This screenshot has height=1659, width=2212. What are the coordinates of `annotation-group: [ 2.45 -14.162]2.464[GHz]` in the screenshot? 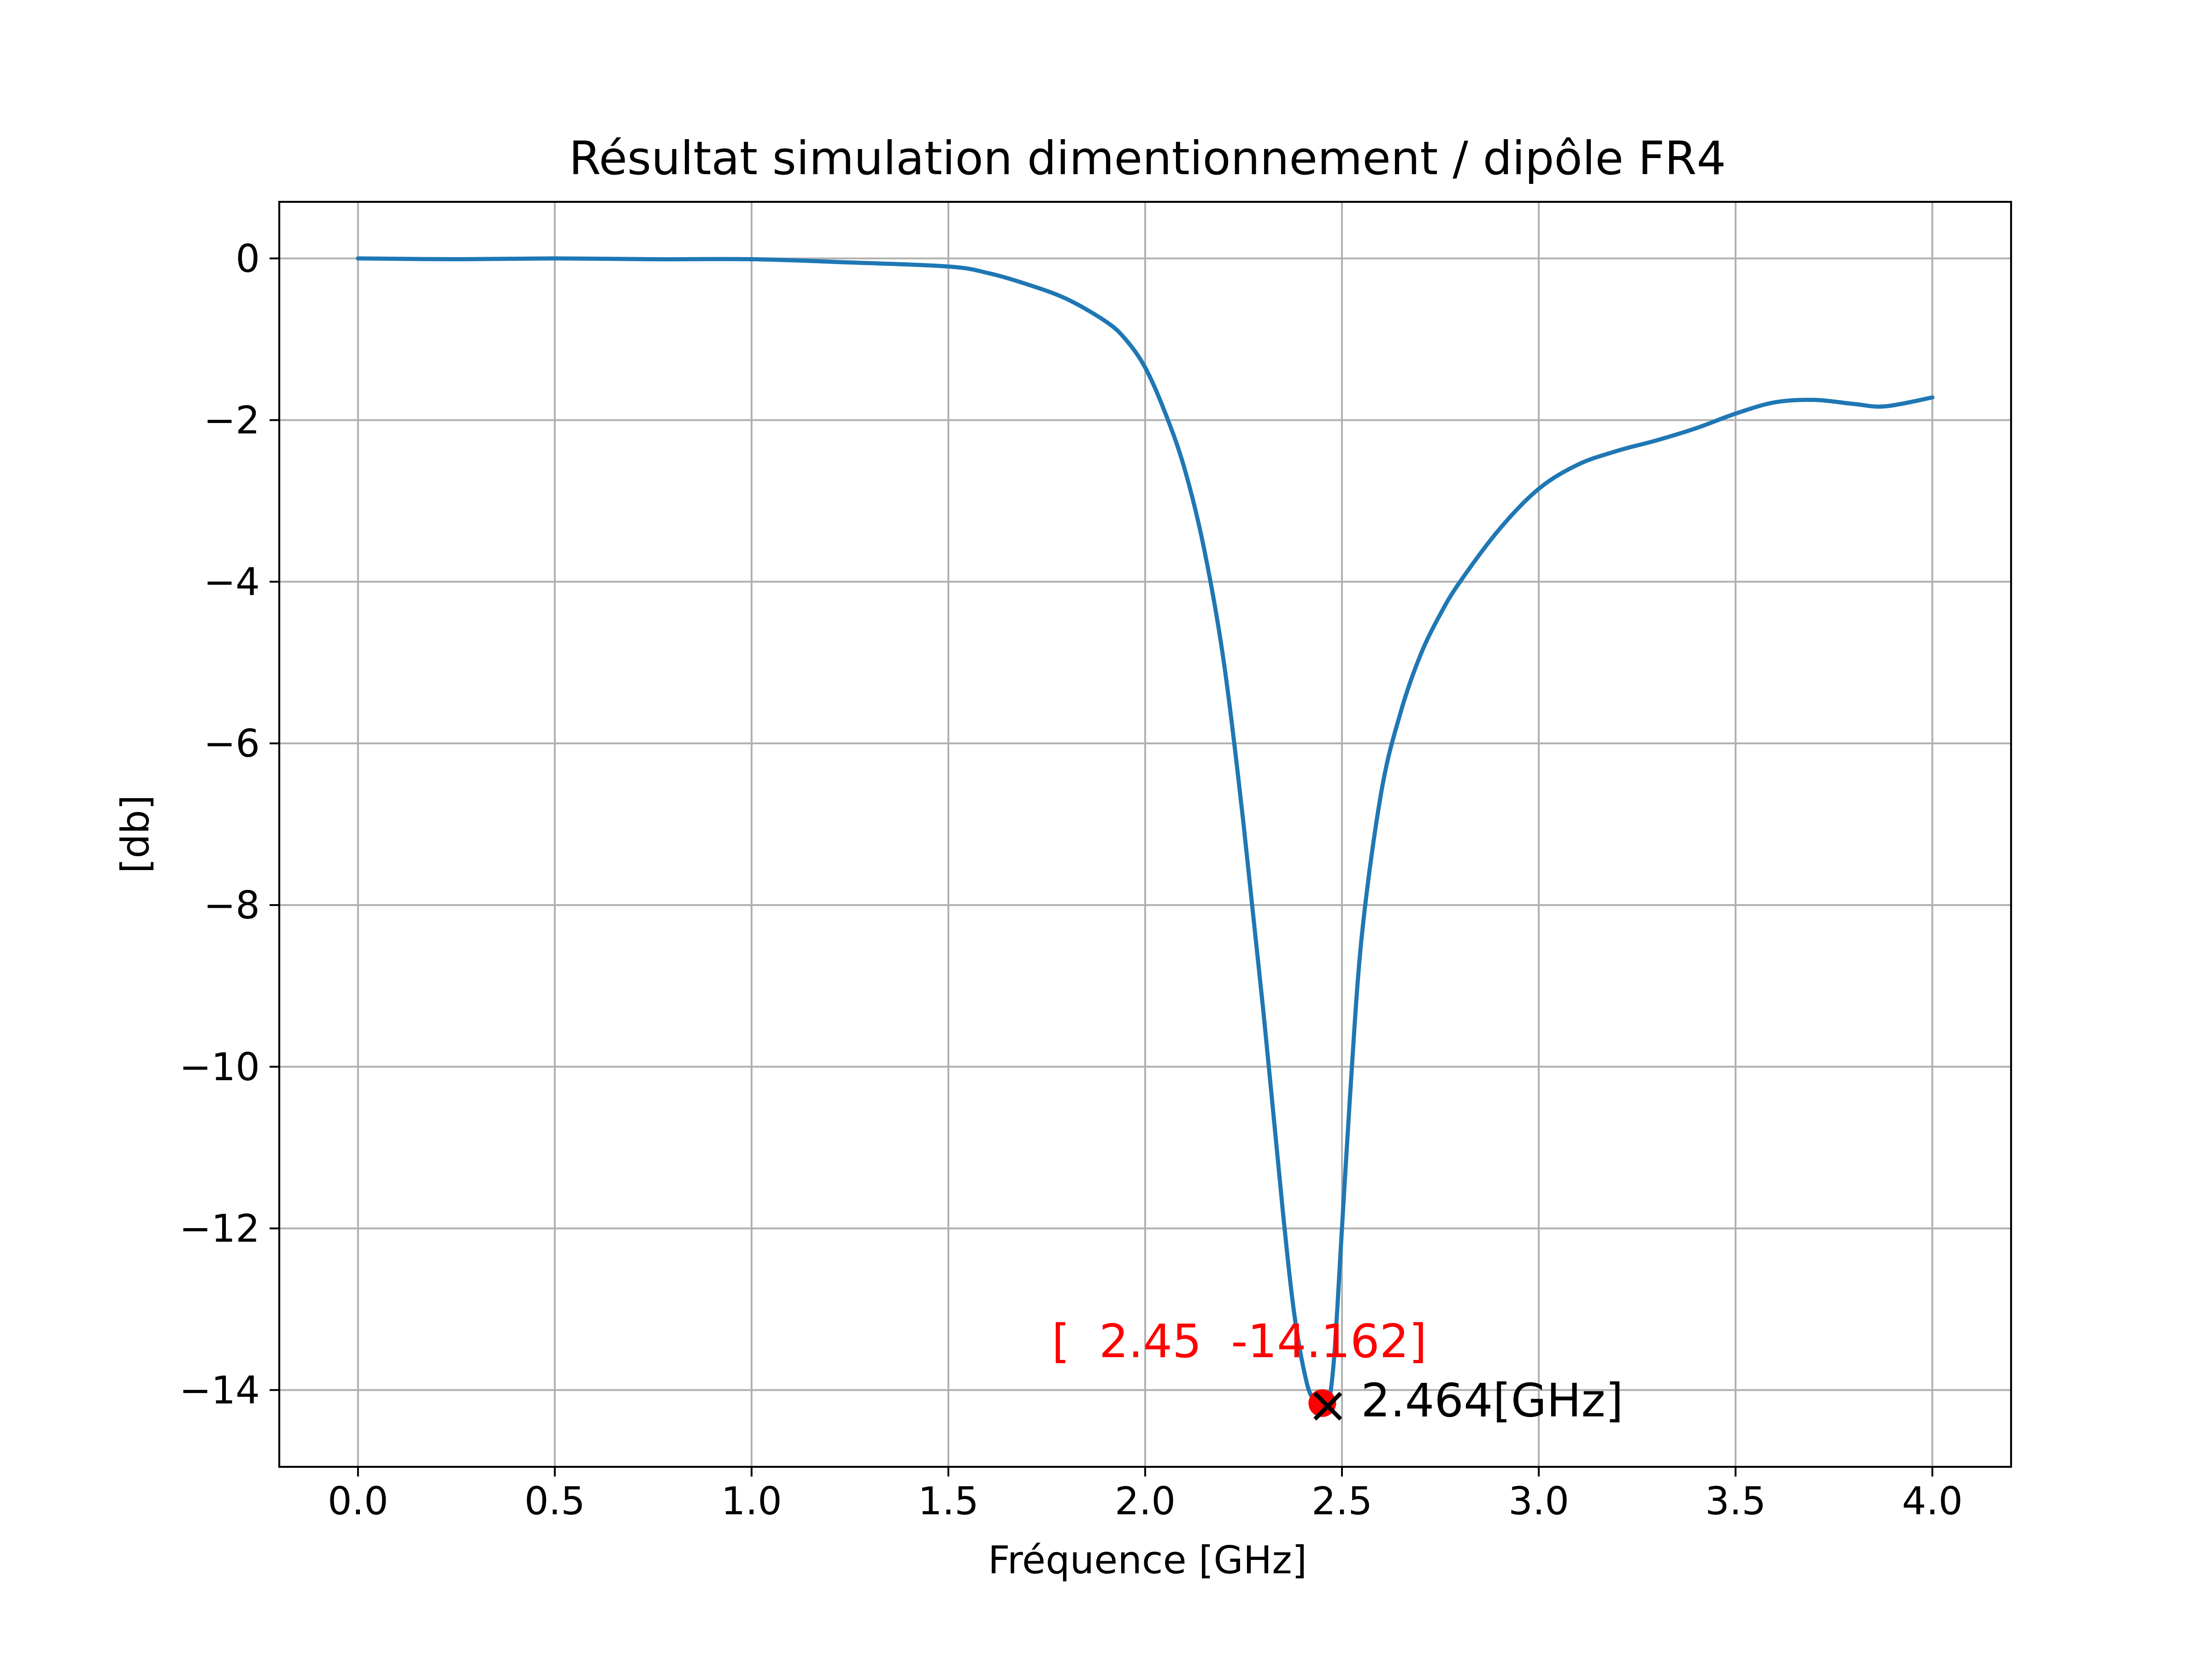 It's located at (1337, 1371).